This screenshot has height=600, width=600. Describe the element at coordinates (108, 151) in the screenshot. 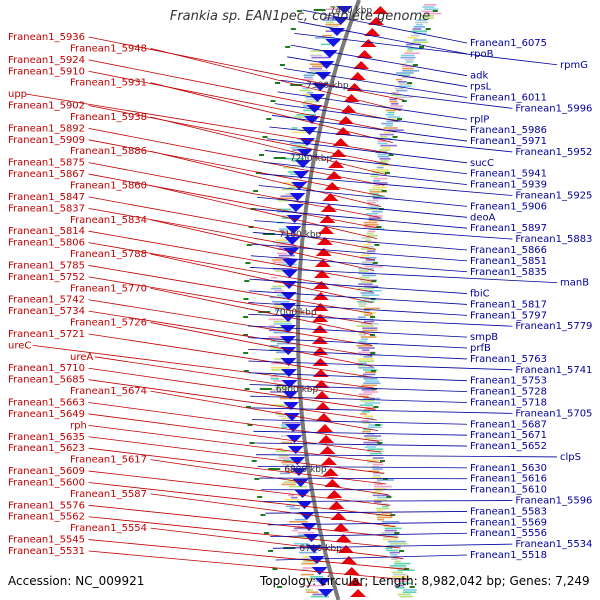

I see `gene-label: Franean1_5886` at that location.